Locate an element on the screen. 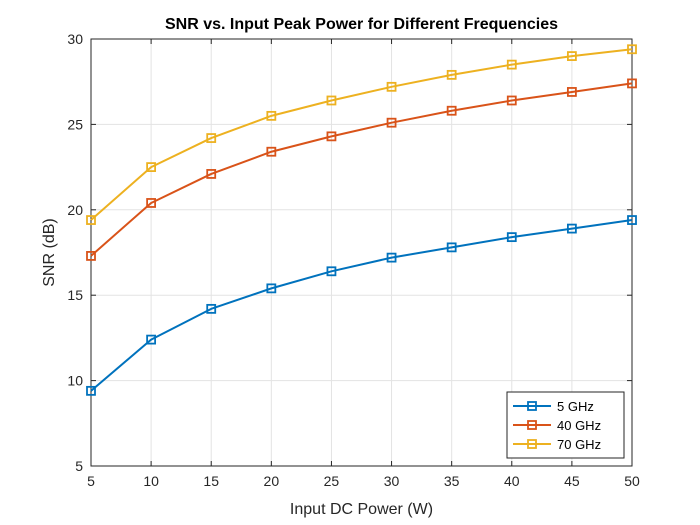 The image size is (700, 525). x-tick-label: 5 is located at coordinates (91, 481).